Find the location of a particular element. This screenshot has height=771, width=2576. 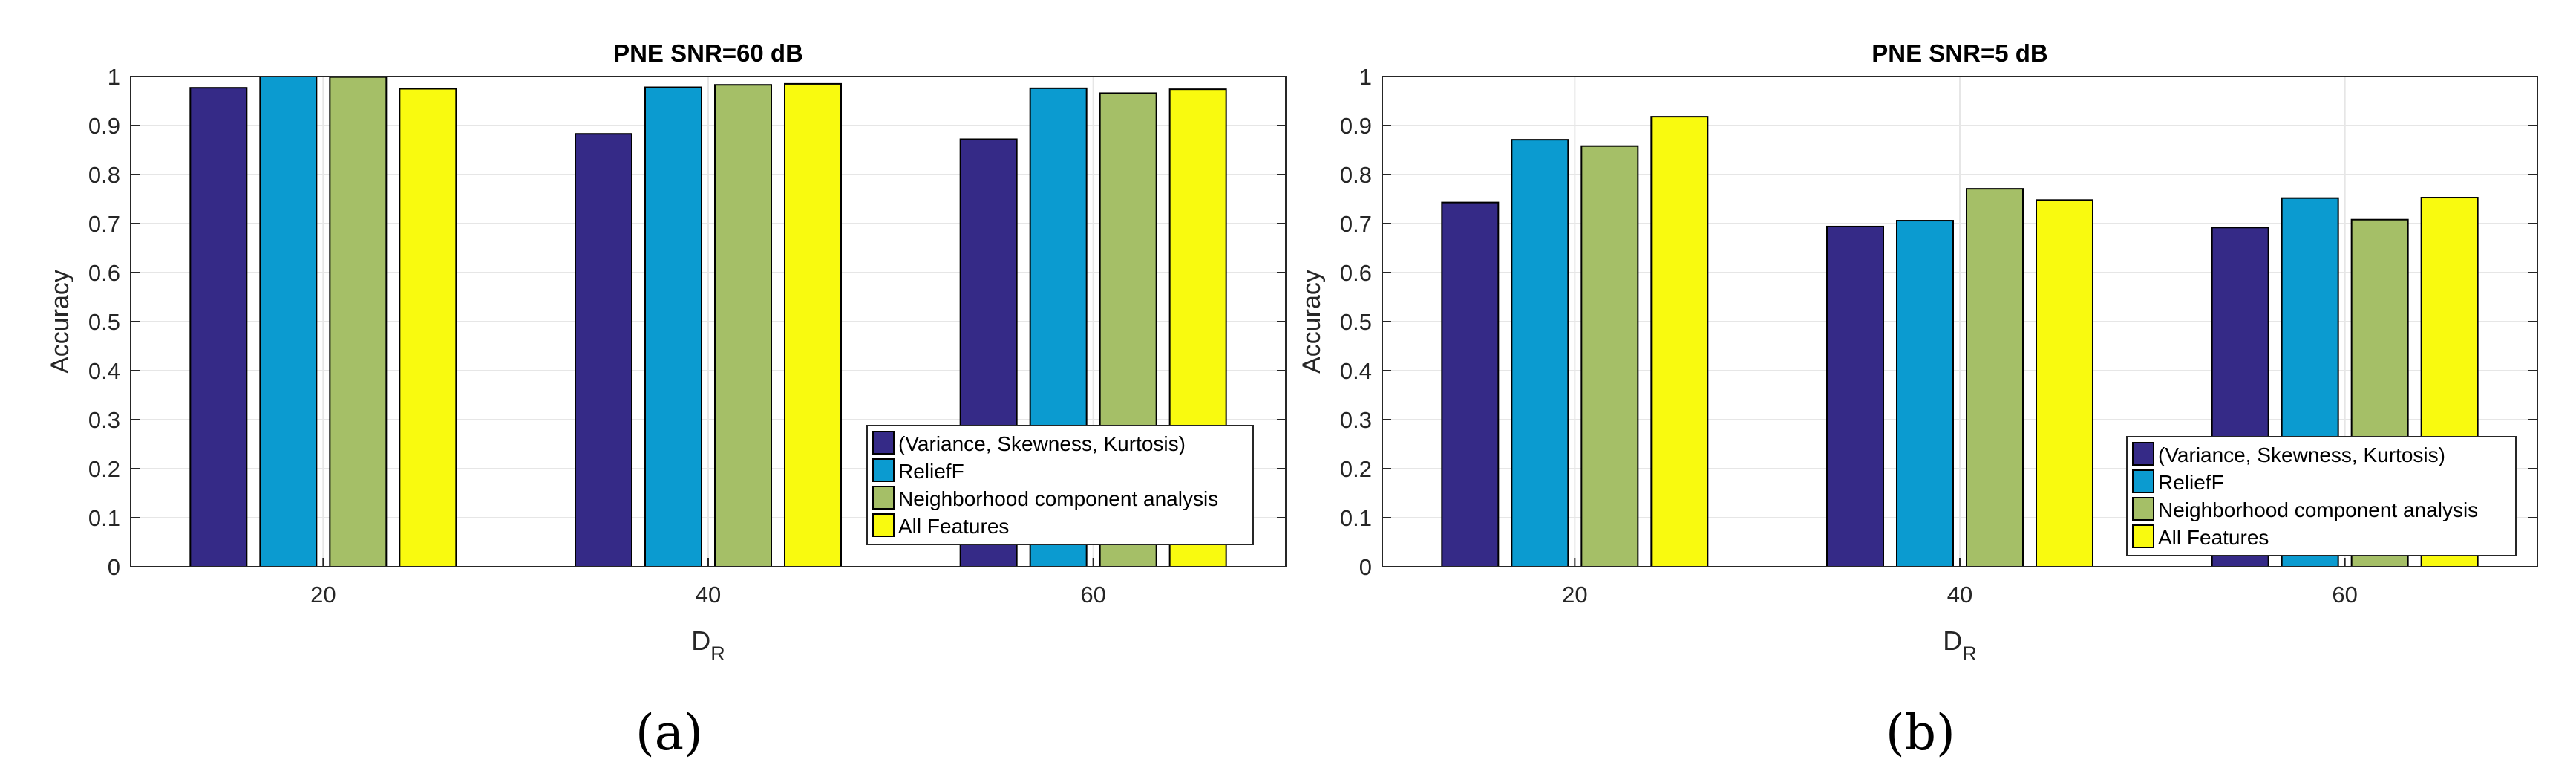

chart-title: PNE SNR=5 dB is located at coordinates (1959, 53).